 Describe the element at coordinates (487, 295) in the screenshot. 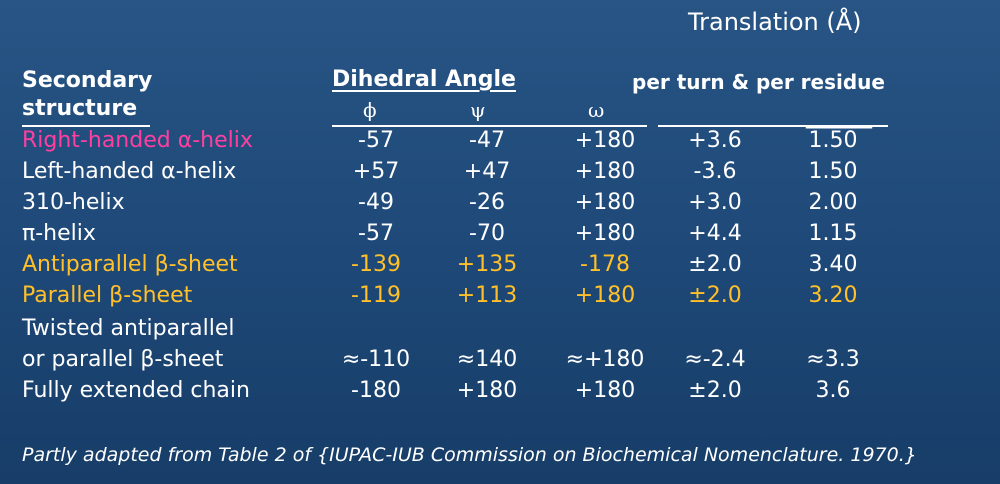

I see `row-psi: +113` at that location.